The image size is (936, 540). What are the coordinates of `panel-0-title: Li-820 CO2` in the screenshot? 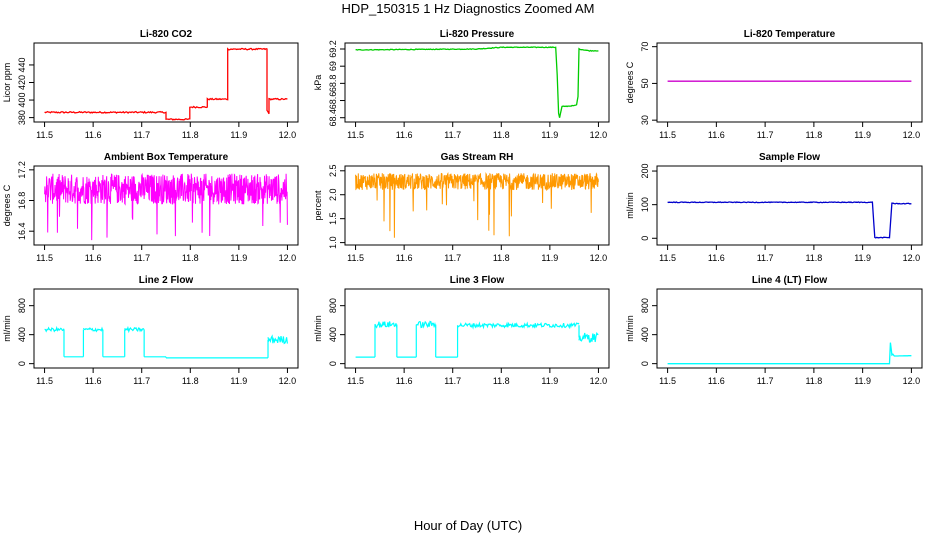 It's located at (166, 34).